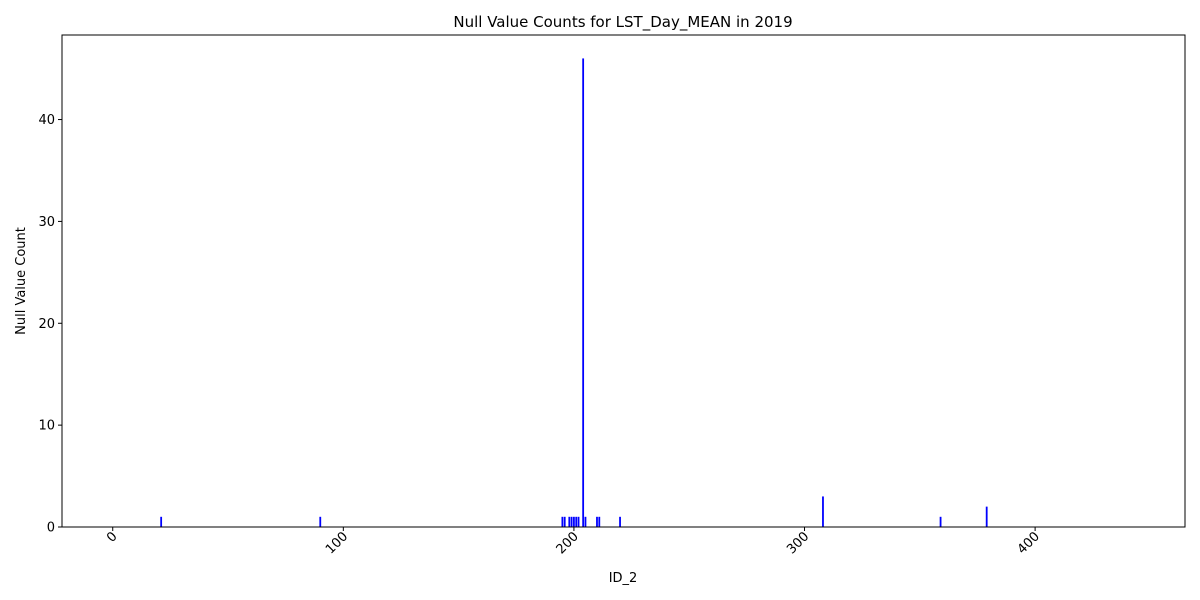 The width and height of the screenshot is (1200, 600). I want to click on y-axis-label: Null Value Count, so click(21, 281).